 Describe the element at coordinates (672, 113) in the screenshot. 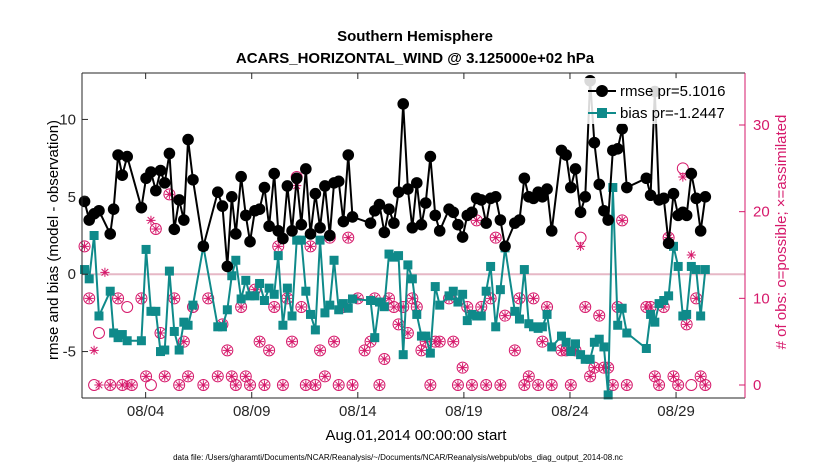

I see `legend-bias-label: bias pr=-1.2447` at that location.